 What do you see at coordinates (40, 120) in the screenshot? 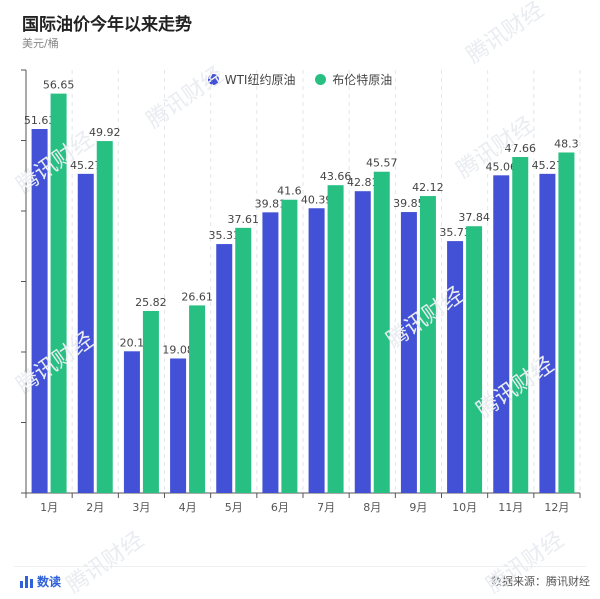
I see `data-label: 51.63` at bounding box center [40, 120].